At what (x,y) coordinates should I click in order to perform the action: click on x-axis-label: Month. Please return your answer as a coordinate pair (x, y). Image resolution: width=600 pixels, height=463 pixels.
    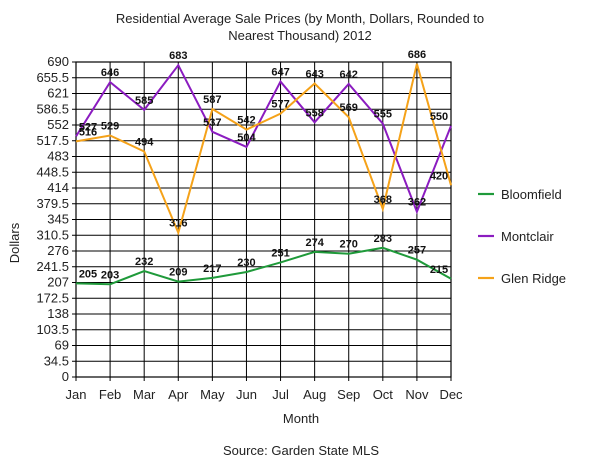
    Looking at the image, I should click on (301, 418).